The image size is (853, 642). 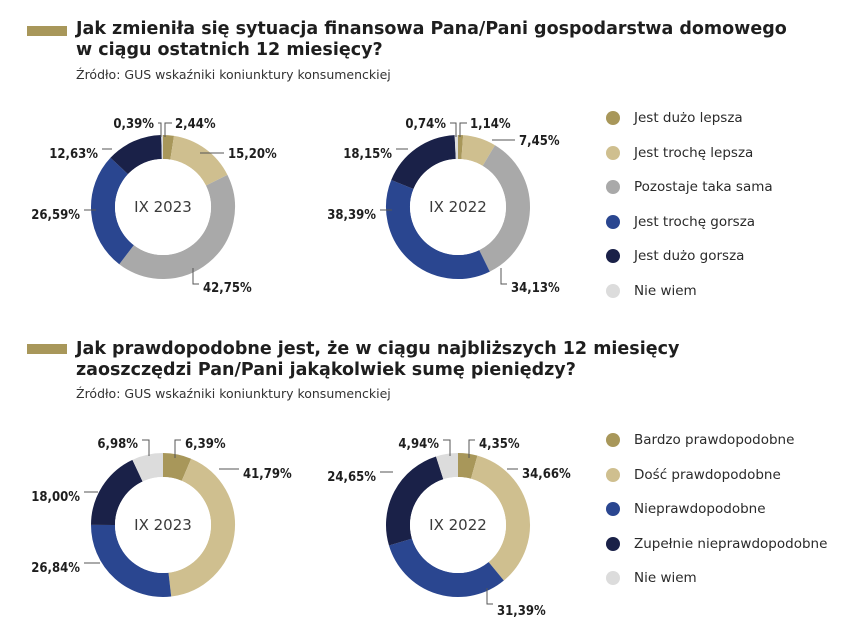 I want to click on legend-label: Jest trochę gorsza, so click(x=695, y=221).